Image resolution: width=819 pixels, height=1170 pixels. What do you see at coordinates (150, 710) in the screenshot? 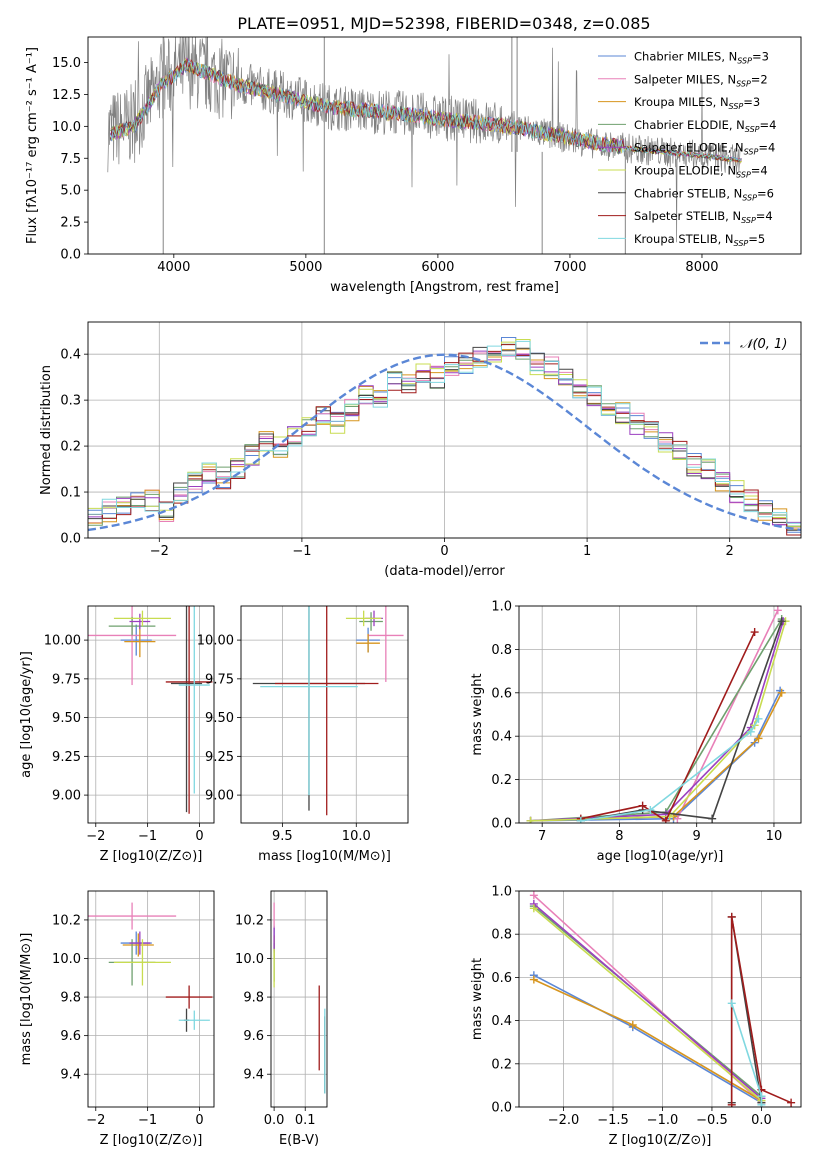
I see `age-vs-Z-plot-area` at bounding box center [150, 710].